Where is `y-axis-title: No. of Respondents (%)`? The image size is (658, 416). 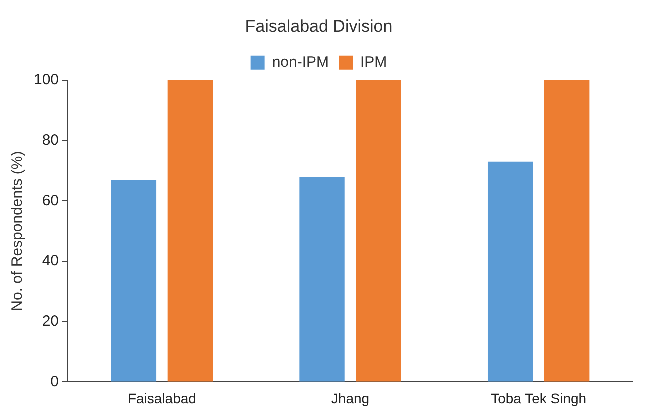
y-axis-title: No. of Respondents (%) is located at coordinates (17, 231).